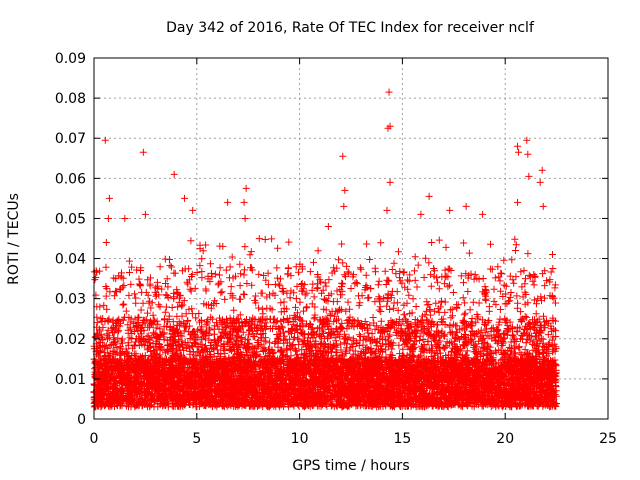 Image resolution: width=640 pixels, height=480 pixels. What do you see at coordinates (608, 439) in the screenshot?
I see `x-tick-label: 25` at bounding box center [608, 439].